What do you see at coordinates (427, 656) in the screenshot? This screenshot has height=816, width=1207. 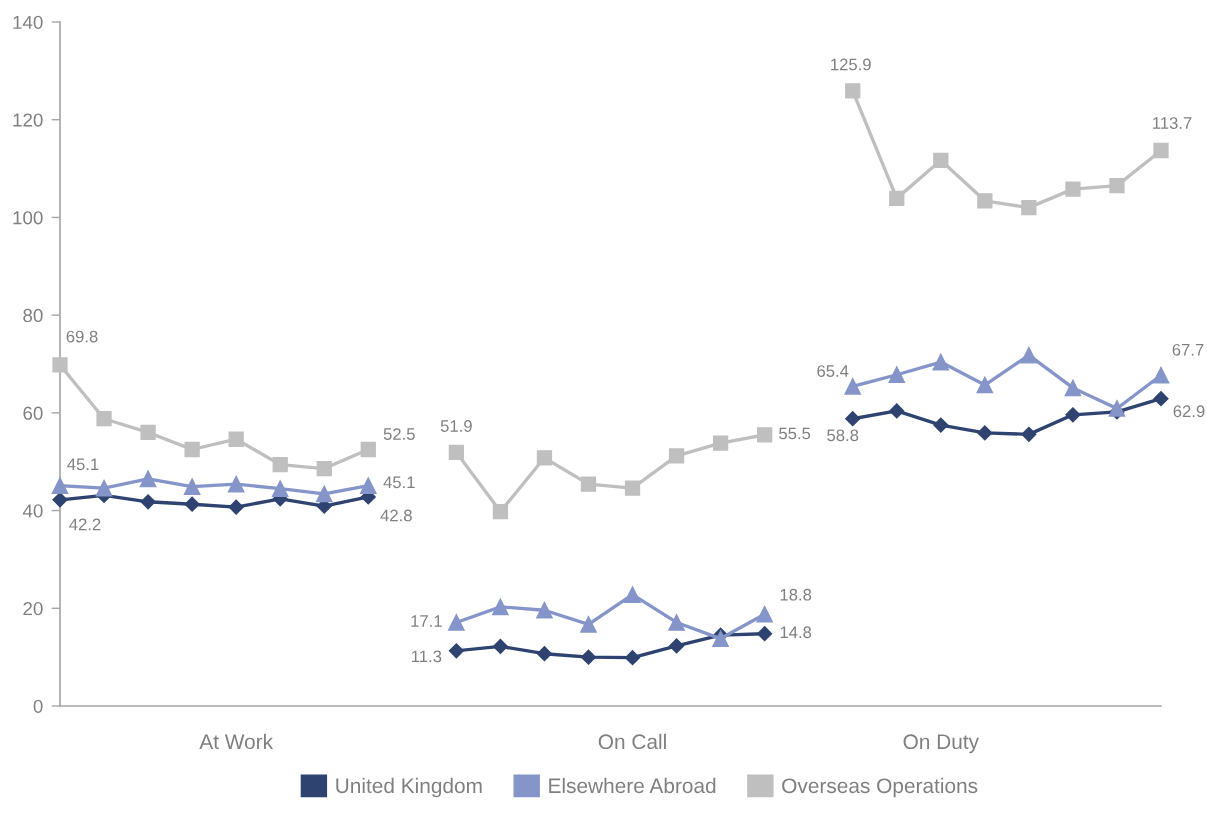 I see `data-label: 11.3` at bounding box center [427, 656].